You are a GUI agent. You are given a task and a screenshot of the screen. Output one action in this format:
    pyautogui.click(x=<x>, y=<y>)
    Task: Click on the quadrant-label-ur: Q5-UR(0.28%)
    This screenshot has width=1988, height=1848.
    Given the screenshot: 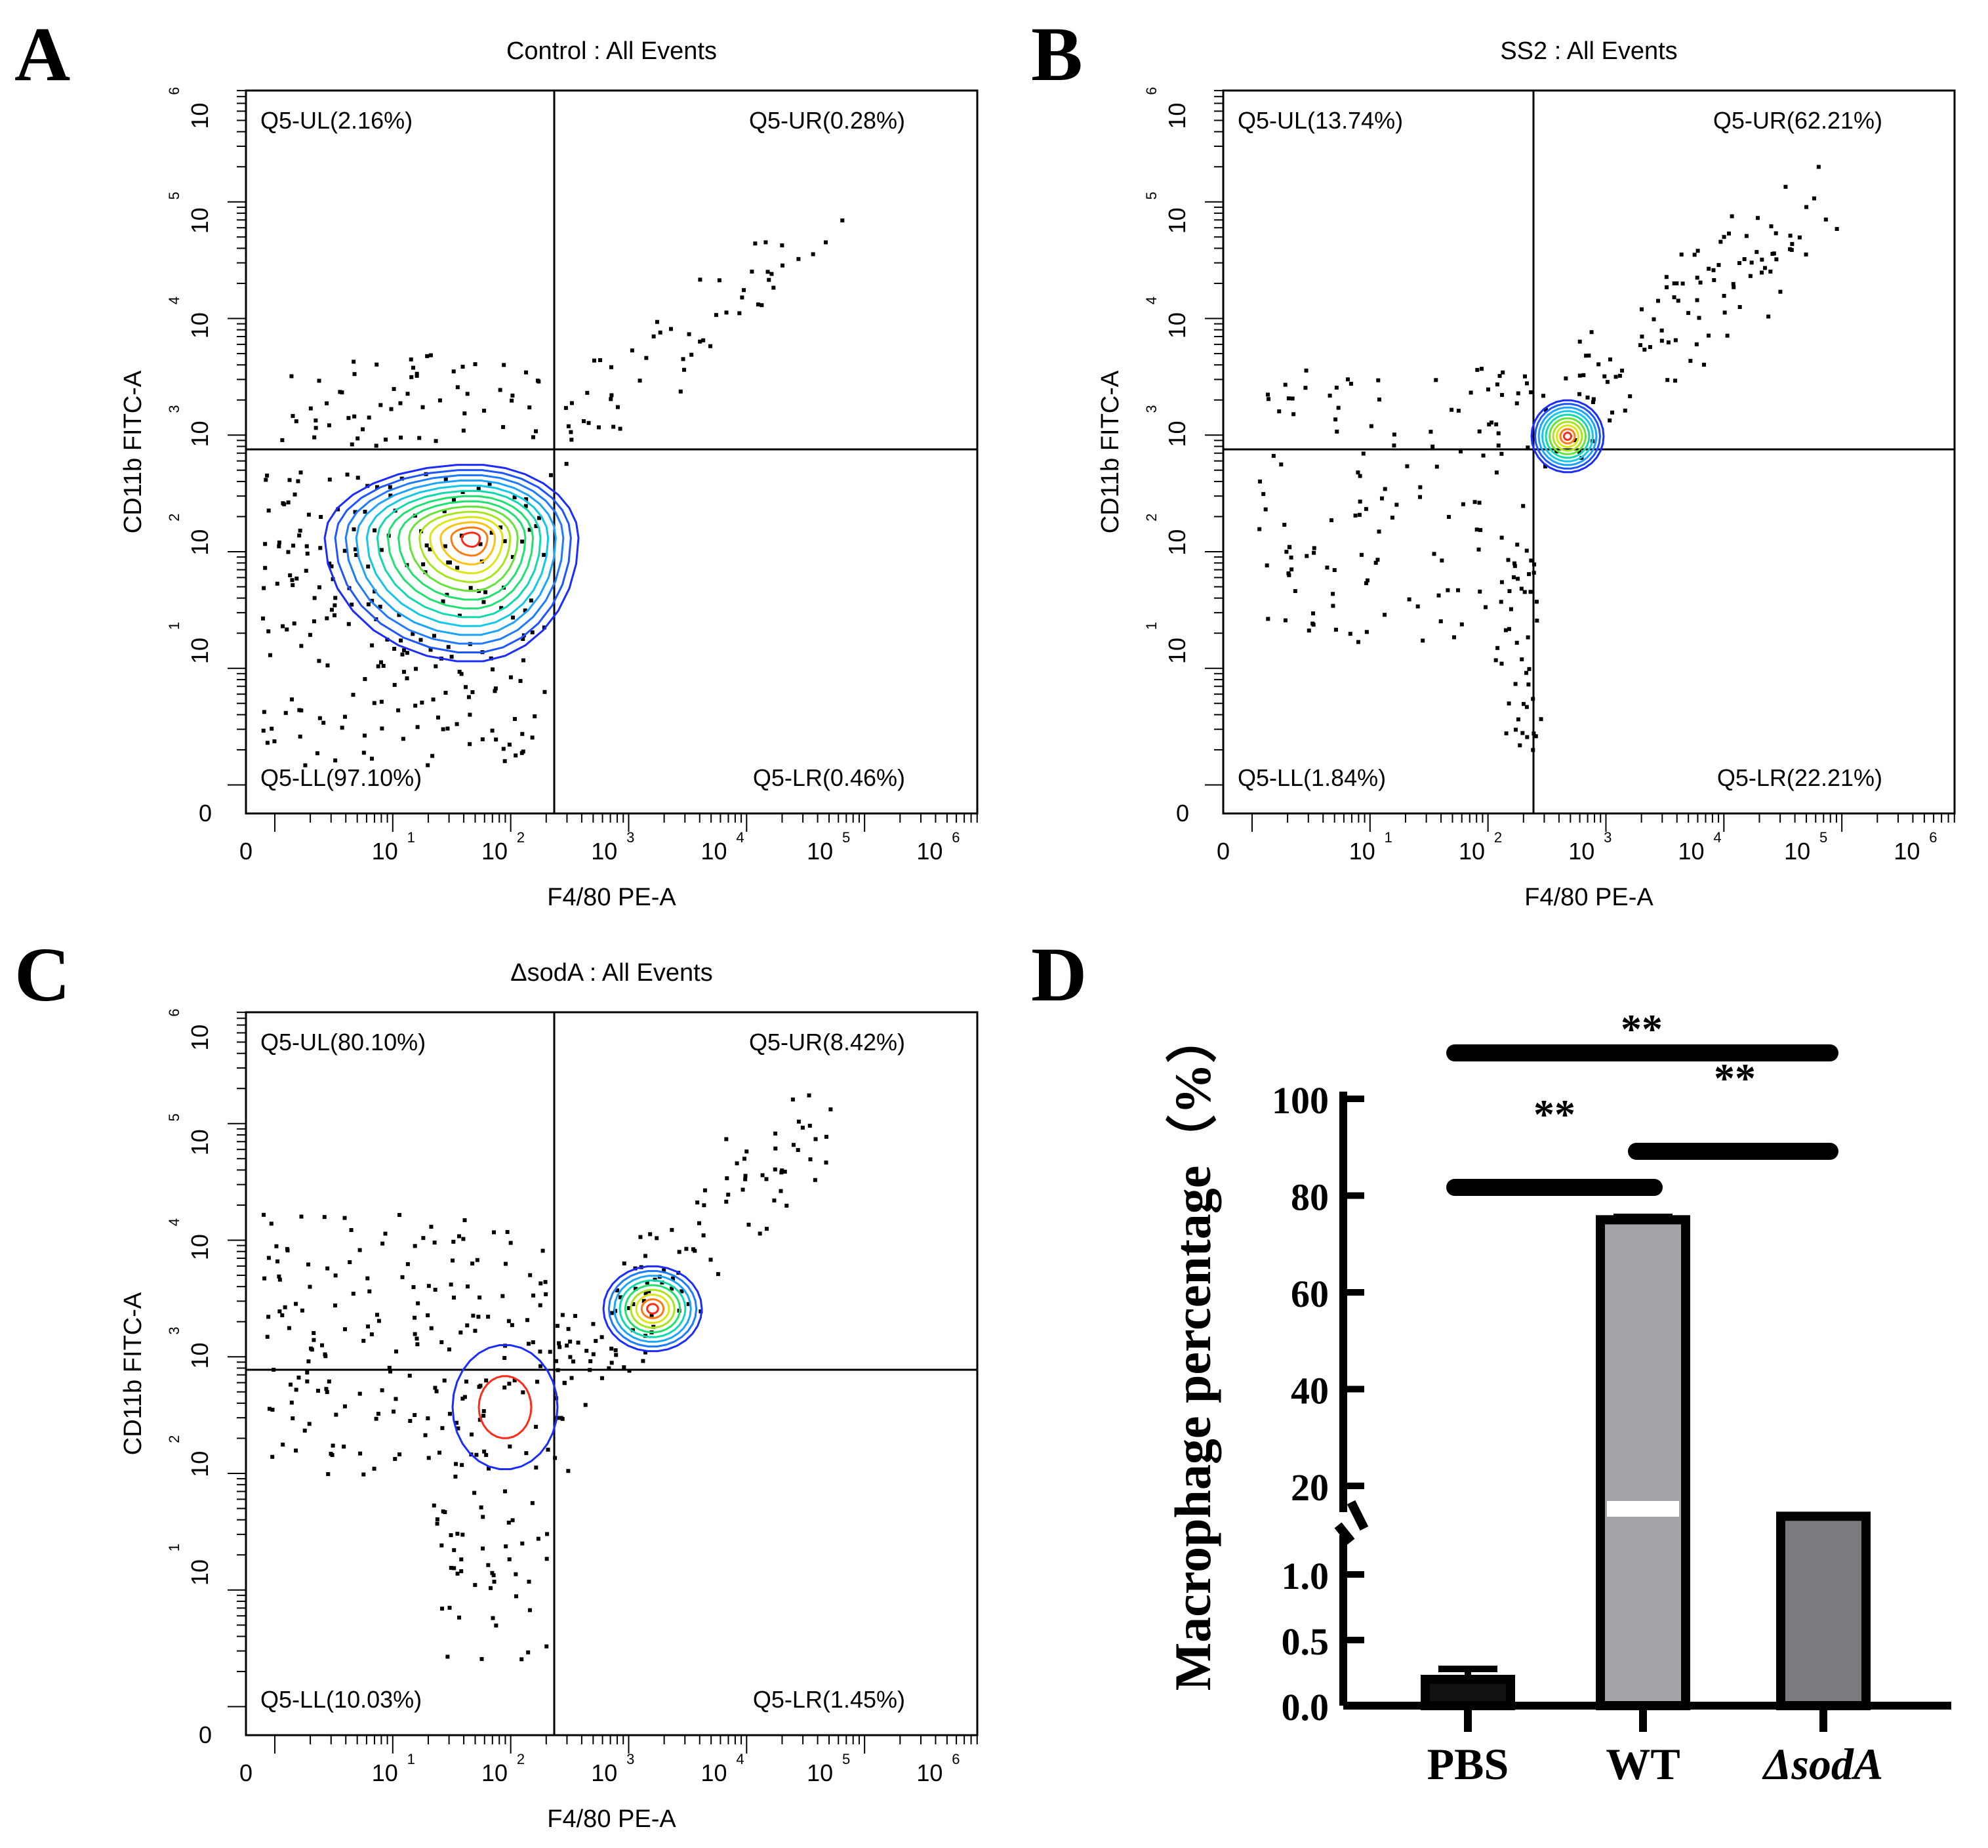 What is the action you would take?
    pyautogui.click(x=827, y=121)
    